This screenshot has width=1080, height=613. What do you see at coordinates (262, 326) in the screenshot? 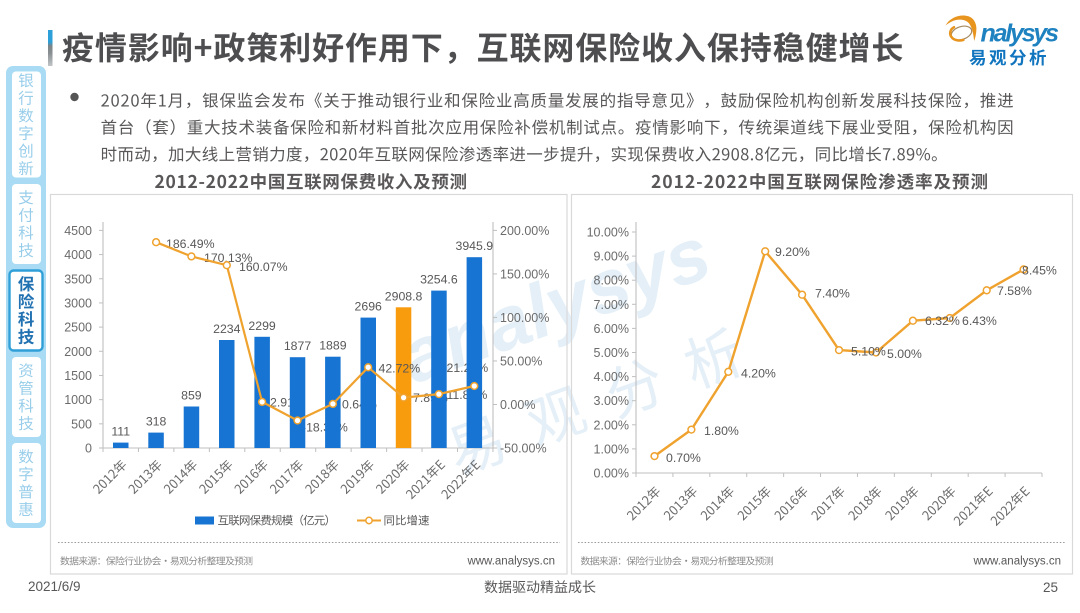
I see `svg-text: 2299` at bounding box center [262, 326].